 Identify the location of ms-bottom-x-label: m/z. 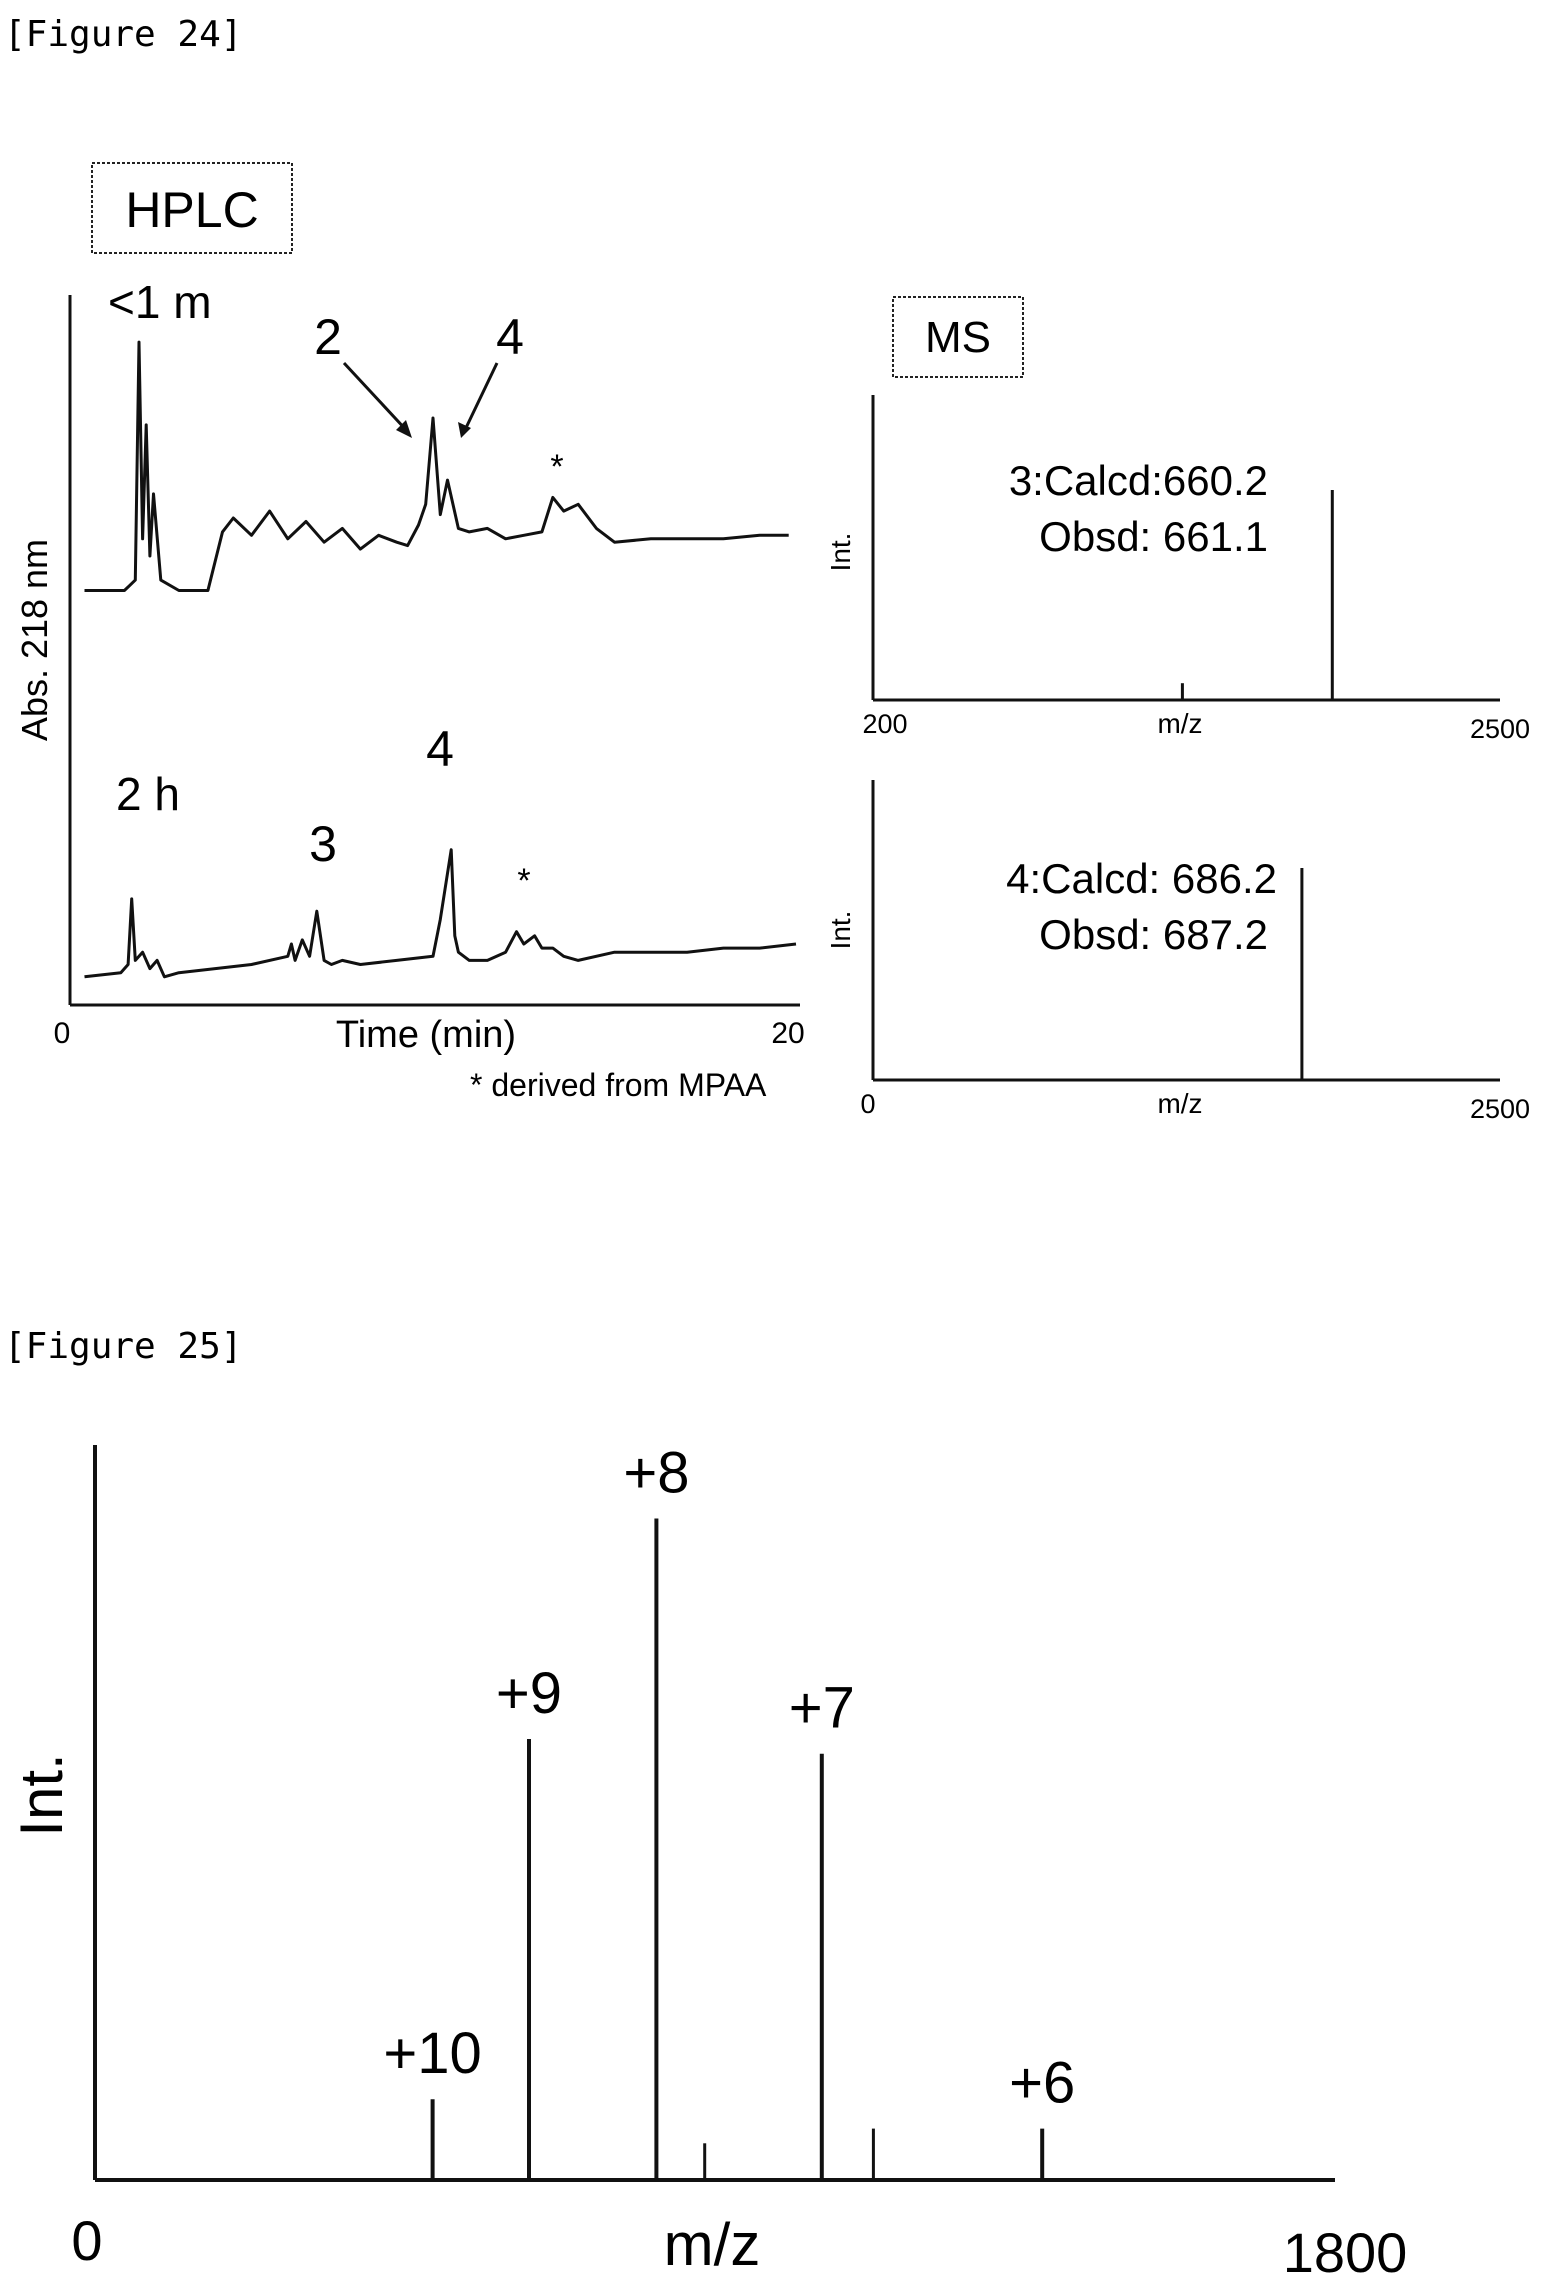
(1179, 1103).